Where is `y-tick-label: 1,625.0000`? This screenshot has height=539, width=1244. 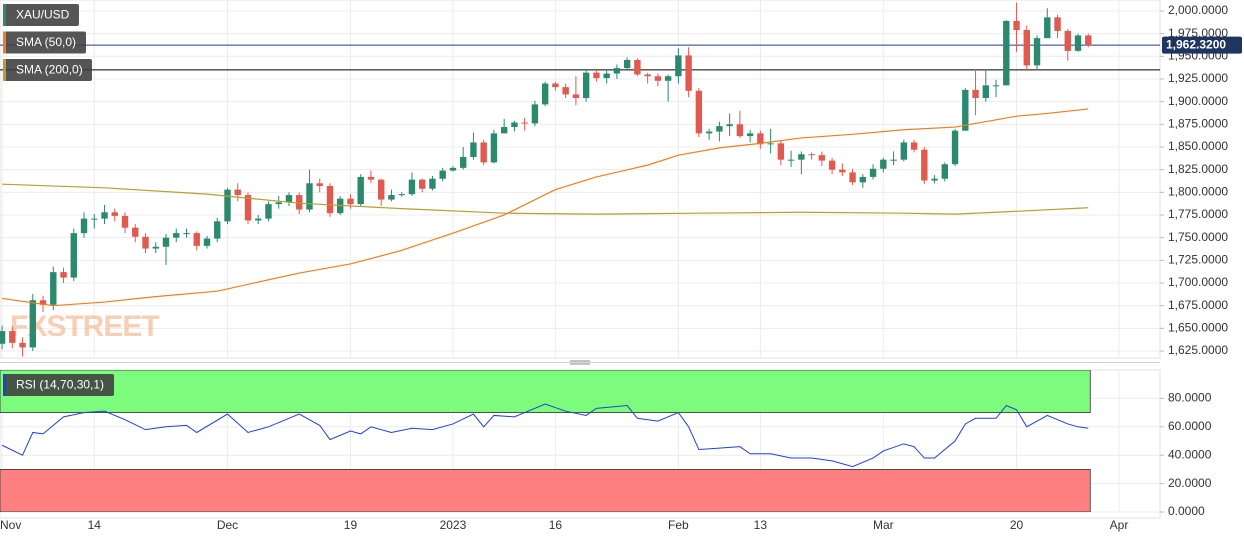 y-tick-label: 1,625.0000 is located at coordinates (1198, 350).